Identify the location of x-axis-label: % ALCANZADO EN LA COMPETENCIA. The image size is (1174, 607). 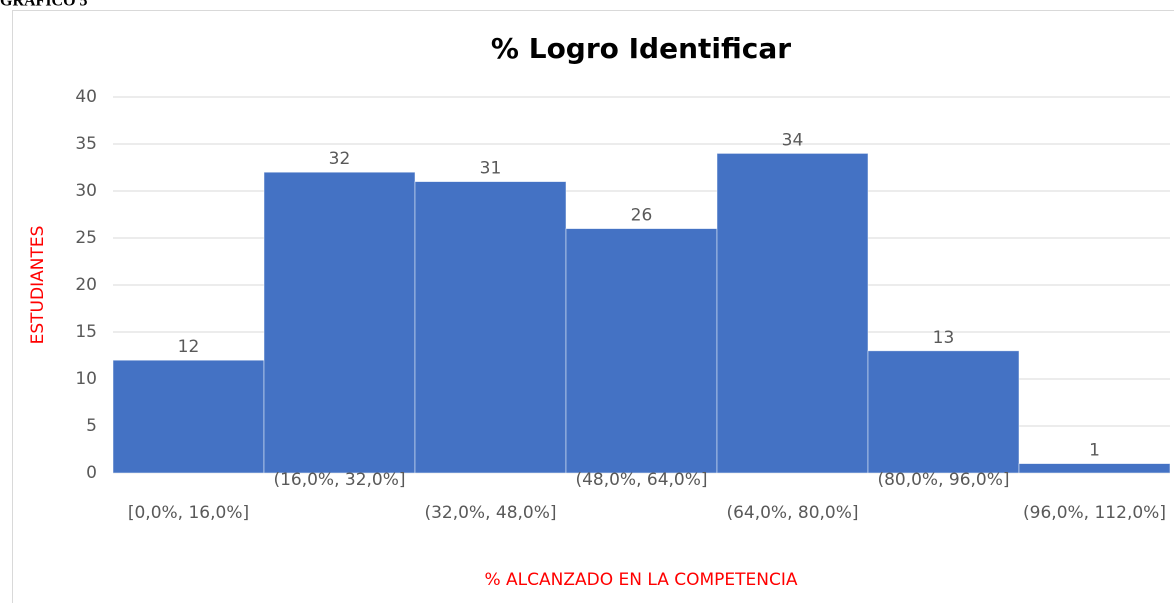
(640, 580).